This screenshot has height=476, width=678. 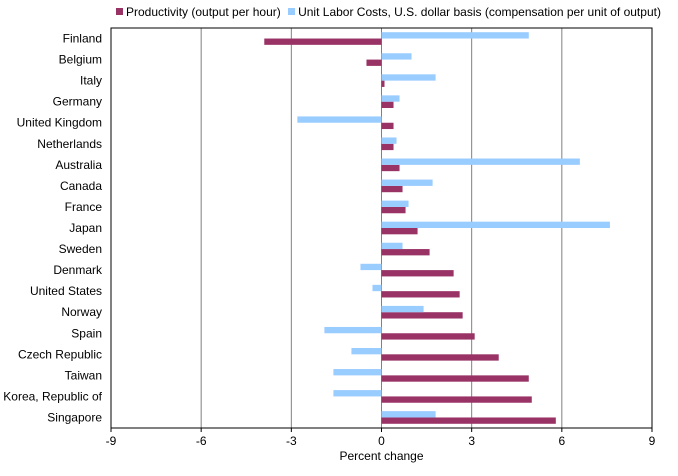 What do you see at coordinates (119, 11) in the screenshot?
I see `legend-swatch-productivity` at bounding box center [119, 11].